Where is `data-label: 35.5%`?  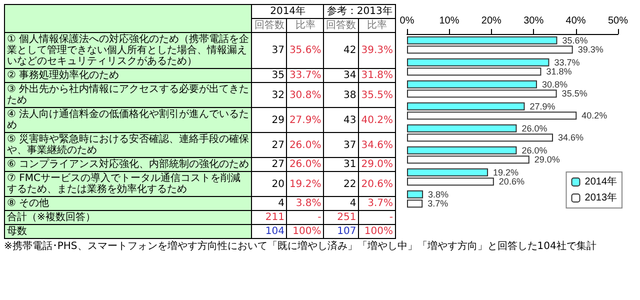 data-label: 35.5% is located at coordinates (575, 93).